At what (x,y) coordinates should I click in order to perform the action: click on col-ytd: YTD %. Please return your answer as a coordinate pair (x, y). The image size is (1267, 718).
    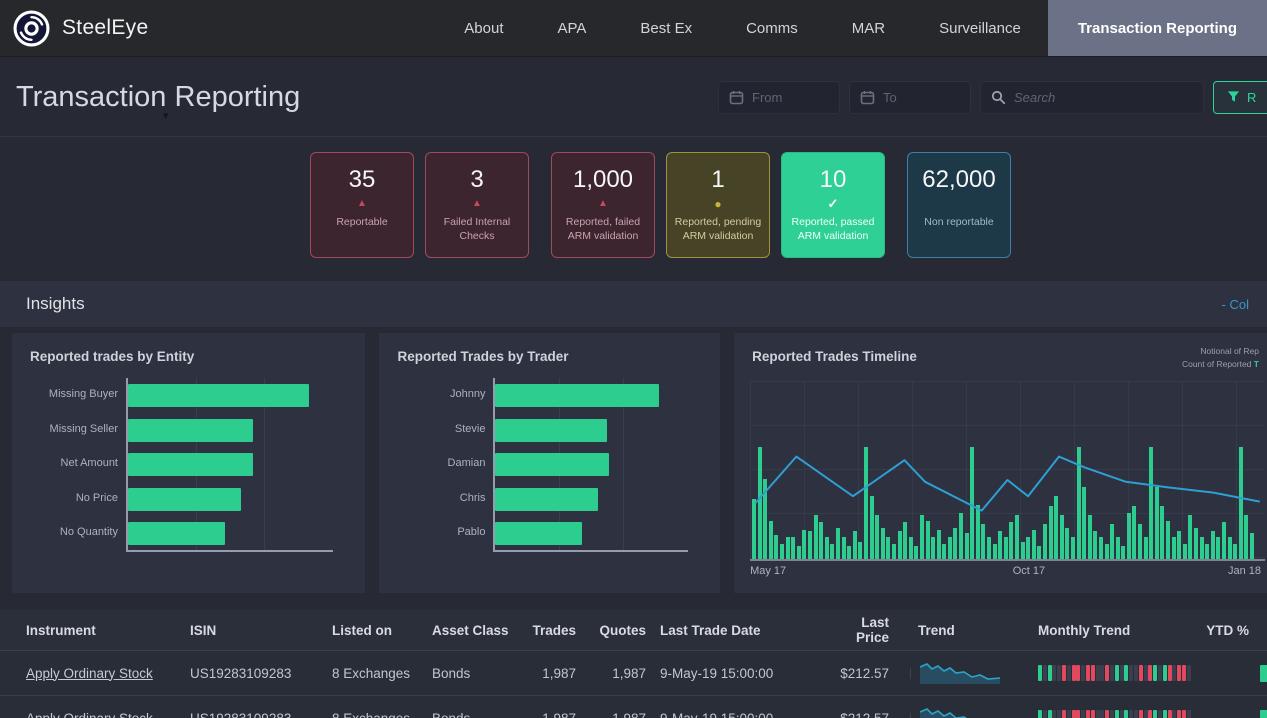
    Looking at the image, I should click on (1227, 630).